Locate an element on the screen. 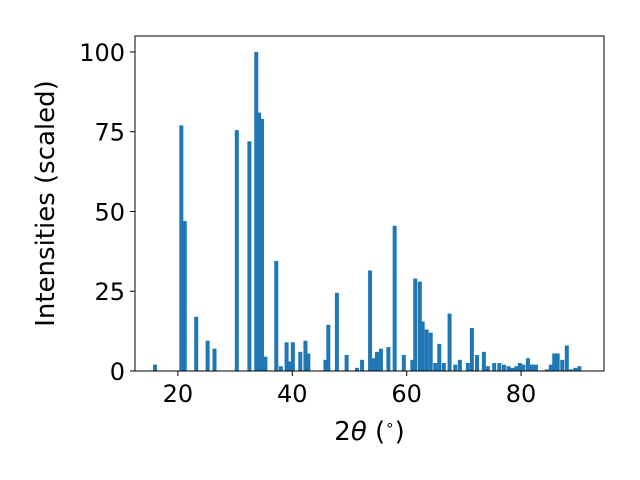  y-tick-label: 25 is located at coordinates (109, 292).